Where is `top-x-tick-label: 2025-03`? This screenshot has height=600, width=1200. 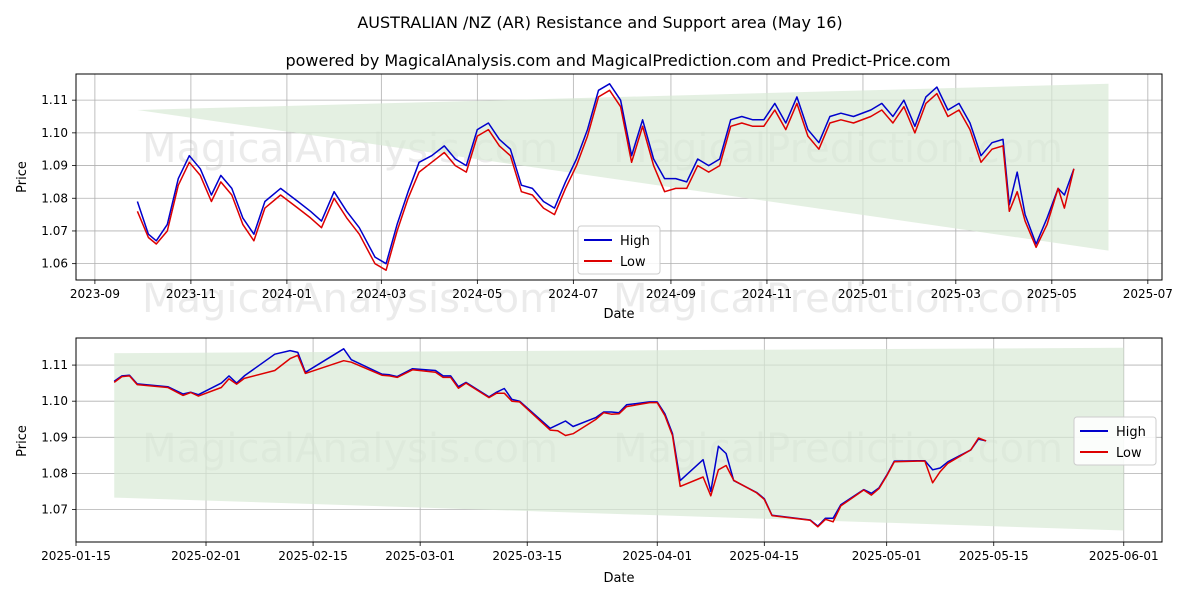 top-x-tick-label: 2025-03 is located at coordinates (956, 294).